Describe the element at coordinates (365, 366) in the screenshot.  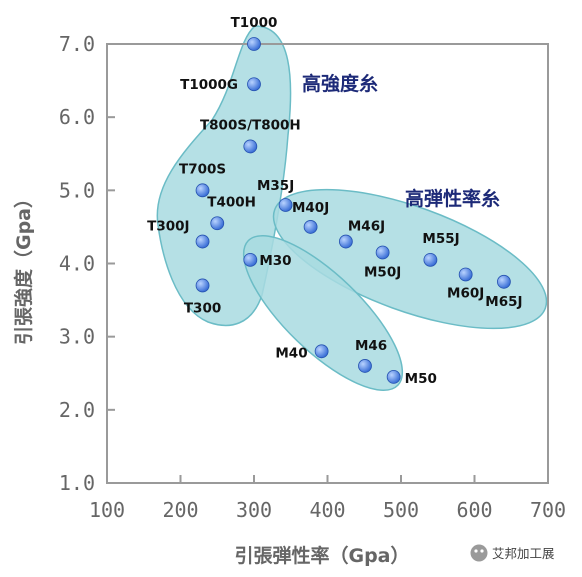
I see `data-point-m46` at that location.